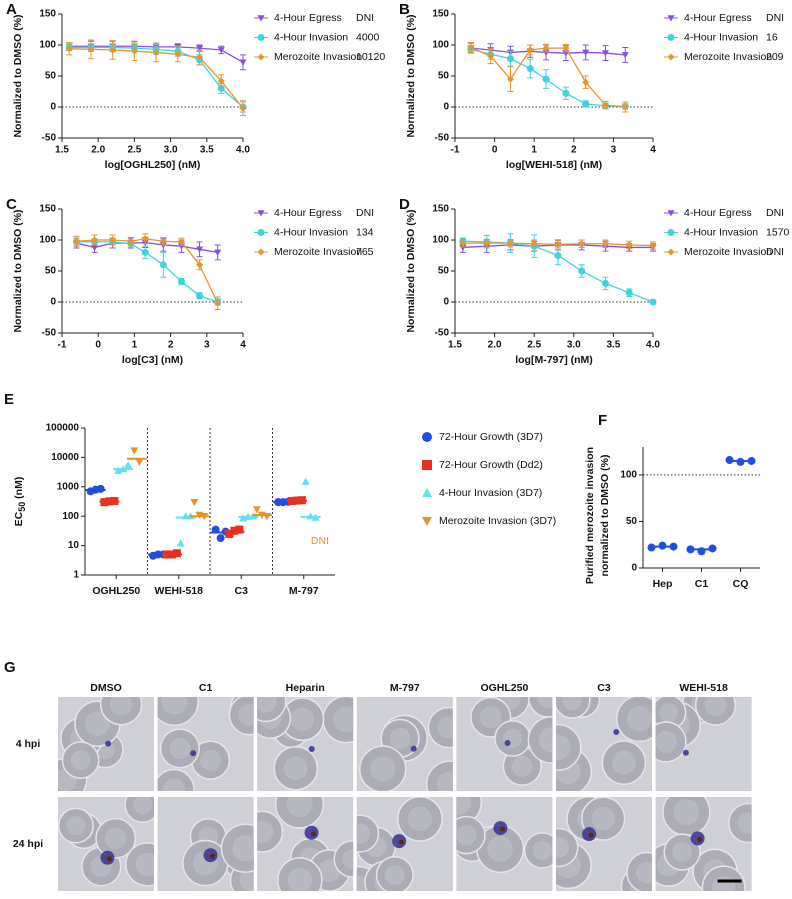 The height and width of the screenshot is (899, 792). I want to click on x-tick-label: C1, so click(702, 584).